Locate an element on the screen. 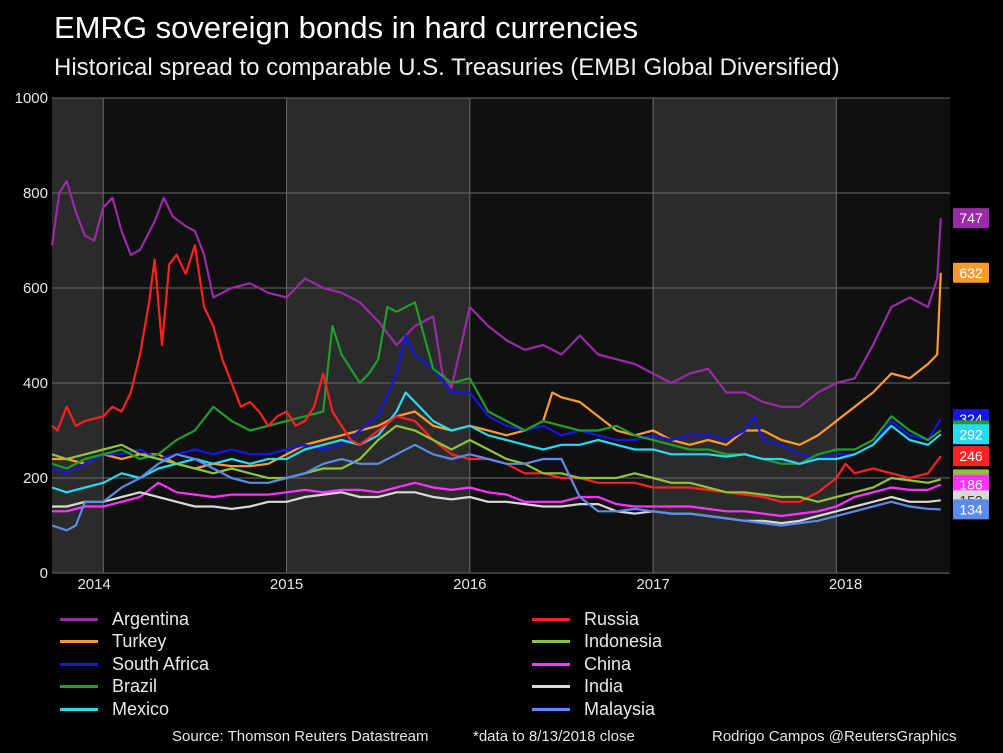 Image resolution: width=1003 pixels, height=753 pixels. svg-text: 134 is located at coordinates (971, 509).